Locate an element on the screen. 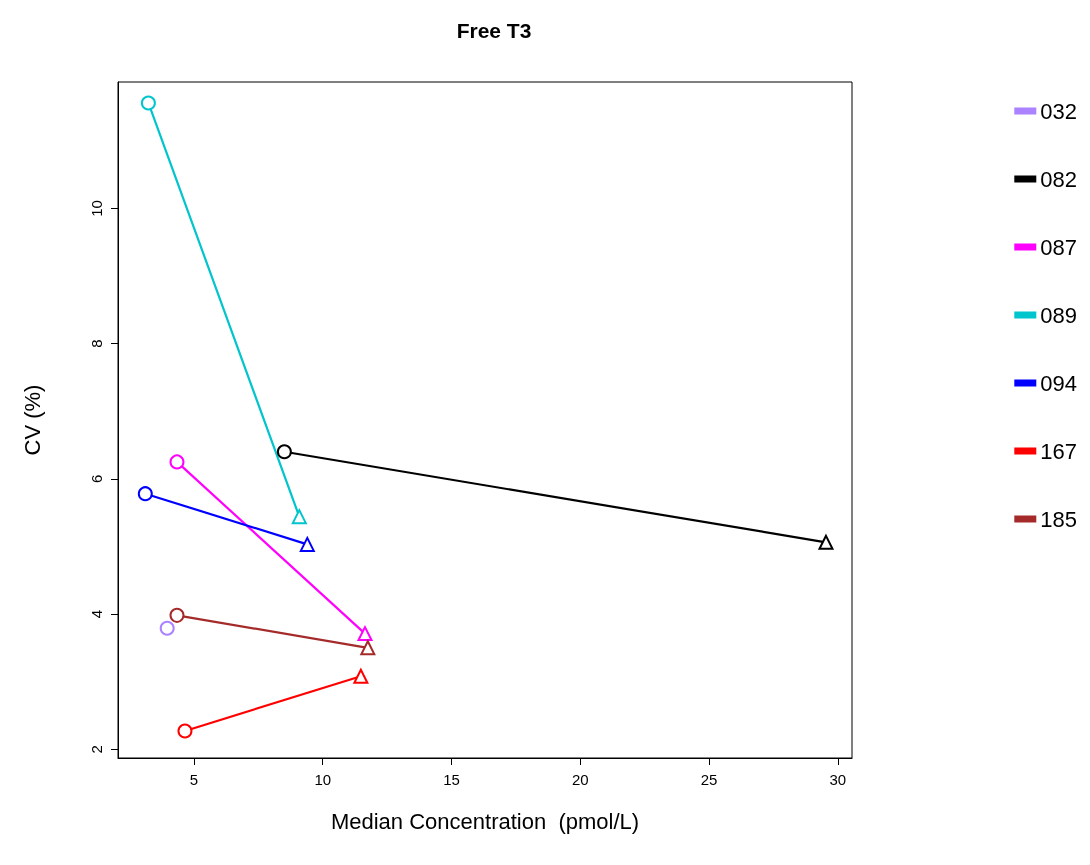  y-tick-label: 4 is located at coordinates (96, 614).